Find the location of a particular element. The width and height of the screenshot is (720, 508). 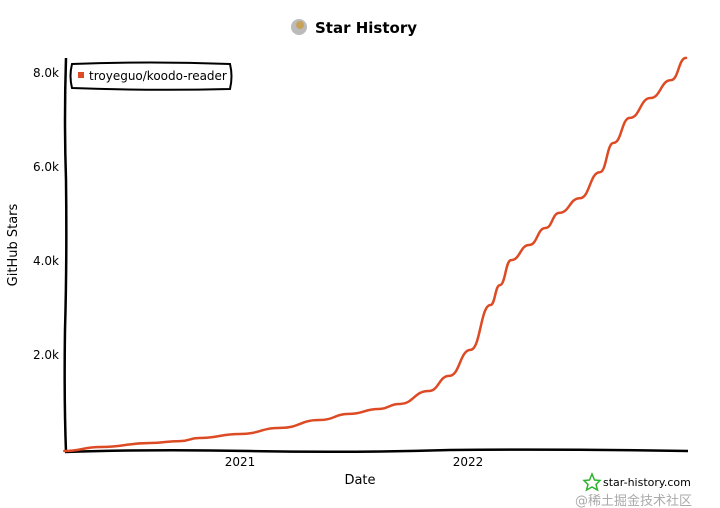

legend-label: troyeguo/koodo-reader is located at coordinates (158, 76).